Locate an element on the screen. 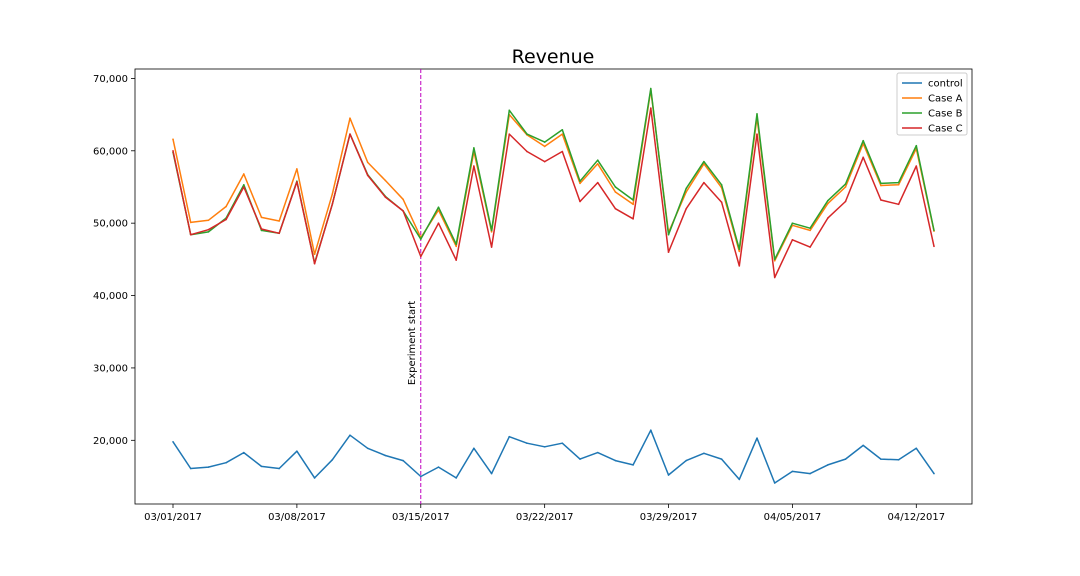  x-tick-label: 03/01/2017 is located at coordinates (173, 517).